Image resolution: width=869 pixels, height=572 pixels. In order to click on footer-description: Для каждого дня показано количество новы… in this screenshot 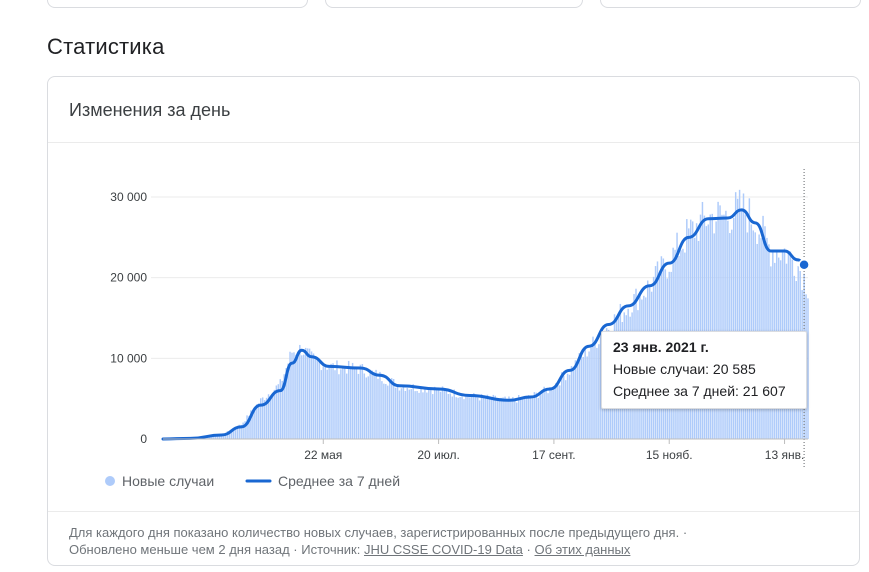, I will do `click(374, 532)`.